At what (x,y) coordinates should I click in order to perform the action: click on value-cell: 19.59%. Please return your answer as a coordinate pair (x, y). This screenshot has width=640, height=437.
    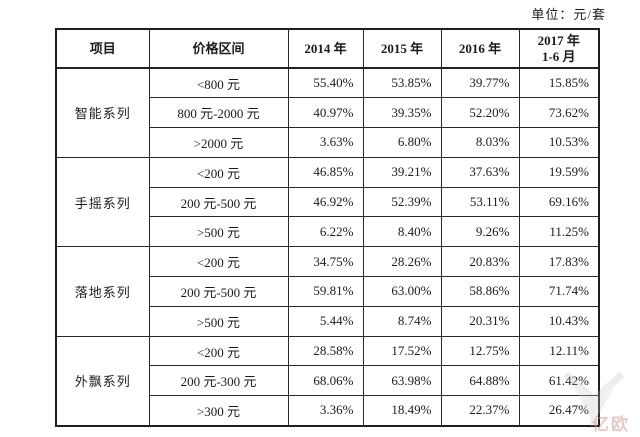
    Looking at the image, I should click on (559, 172).